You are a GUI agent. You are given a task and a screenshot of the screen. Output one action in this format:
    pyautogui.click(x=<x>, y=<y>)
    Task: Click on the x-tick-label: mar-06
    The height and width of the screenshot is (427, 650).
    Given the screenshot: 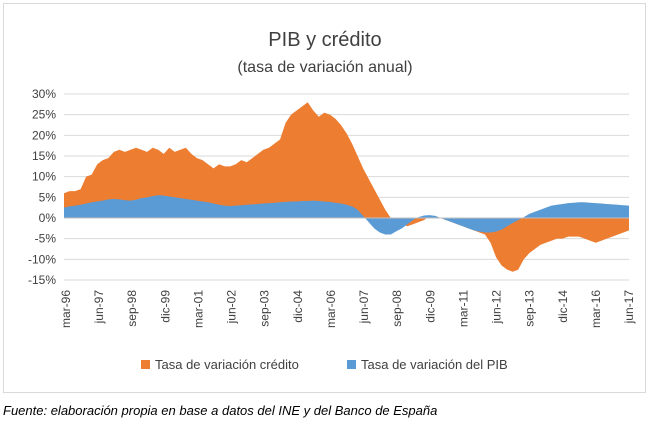 What is the action you would take?
    pyautogui.click(x=331, y=309)
    